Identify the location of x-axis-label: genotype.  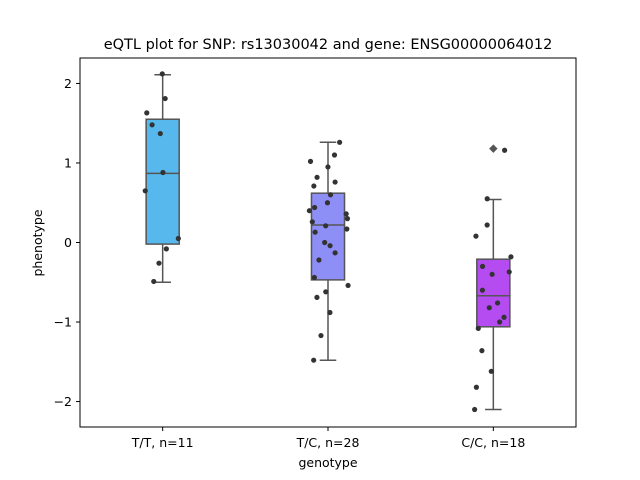
(327, 462).